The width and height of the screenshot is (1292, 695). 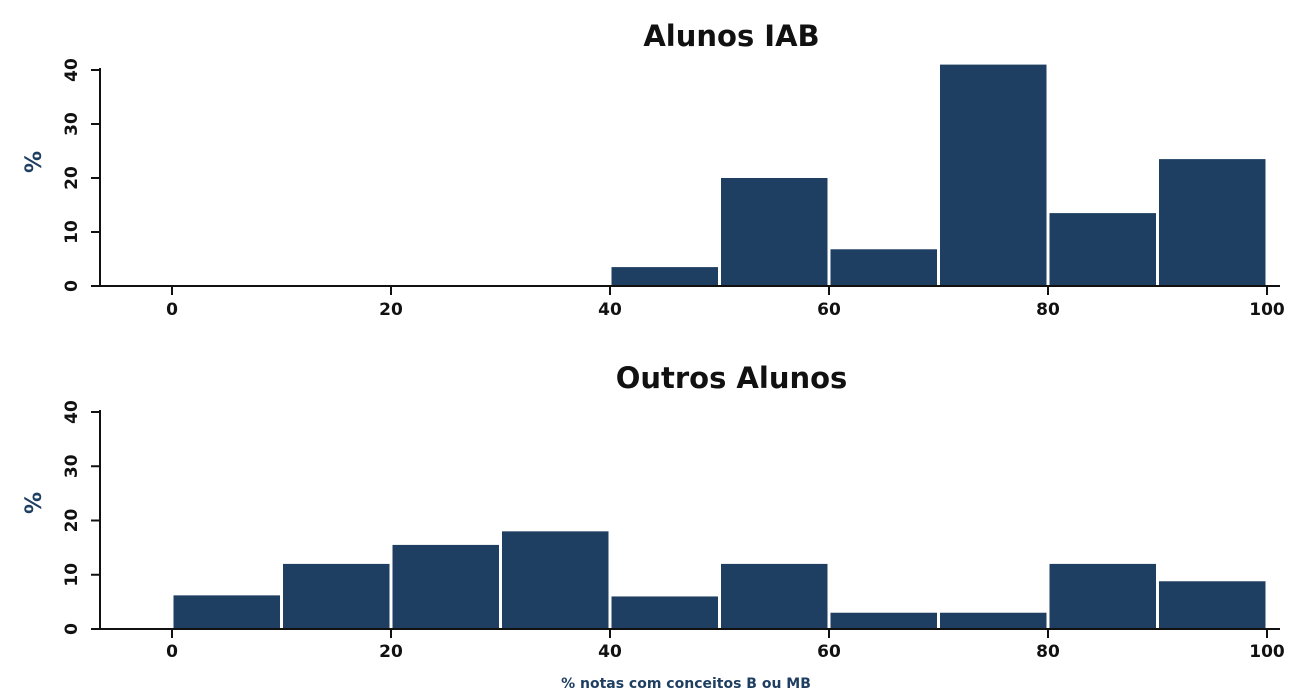 What do you see at coordinates (732, 378) in the screenshot?
I see `chart-title: Outros Alunos` at bounding box center [732, 378].